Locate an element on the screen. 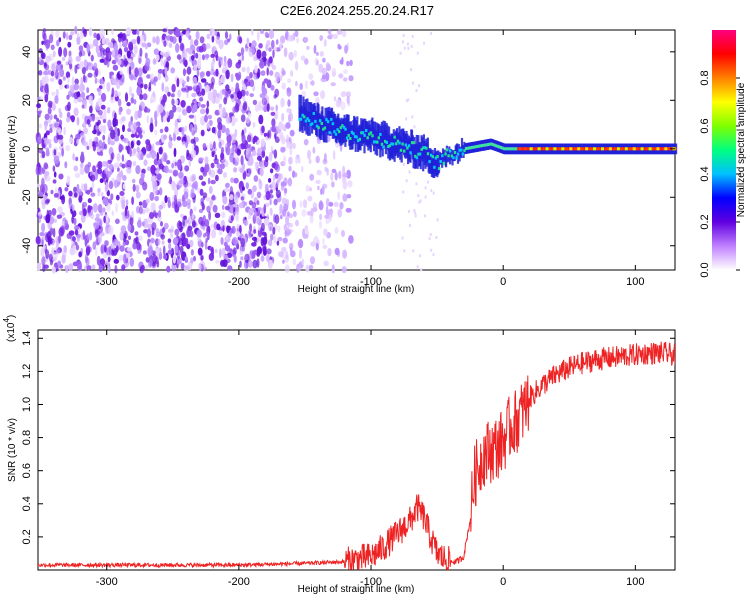  x-tick-label: 0 is located at coordinates (503, 582).